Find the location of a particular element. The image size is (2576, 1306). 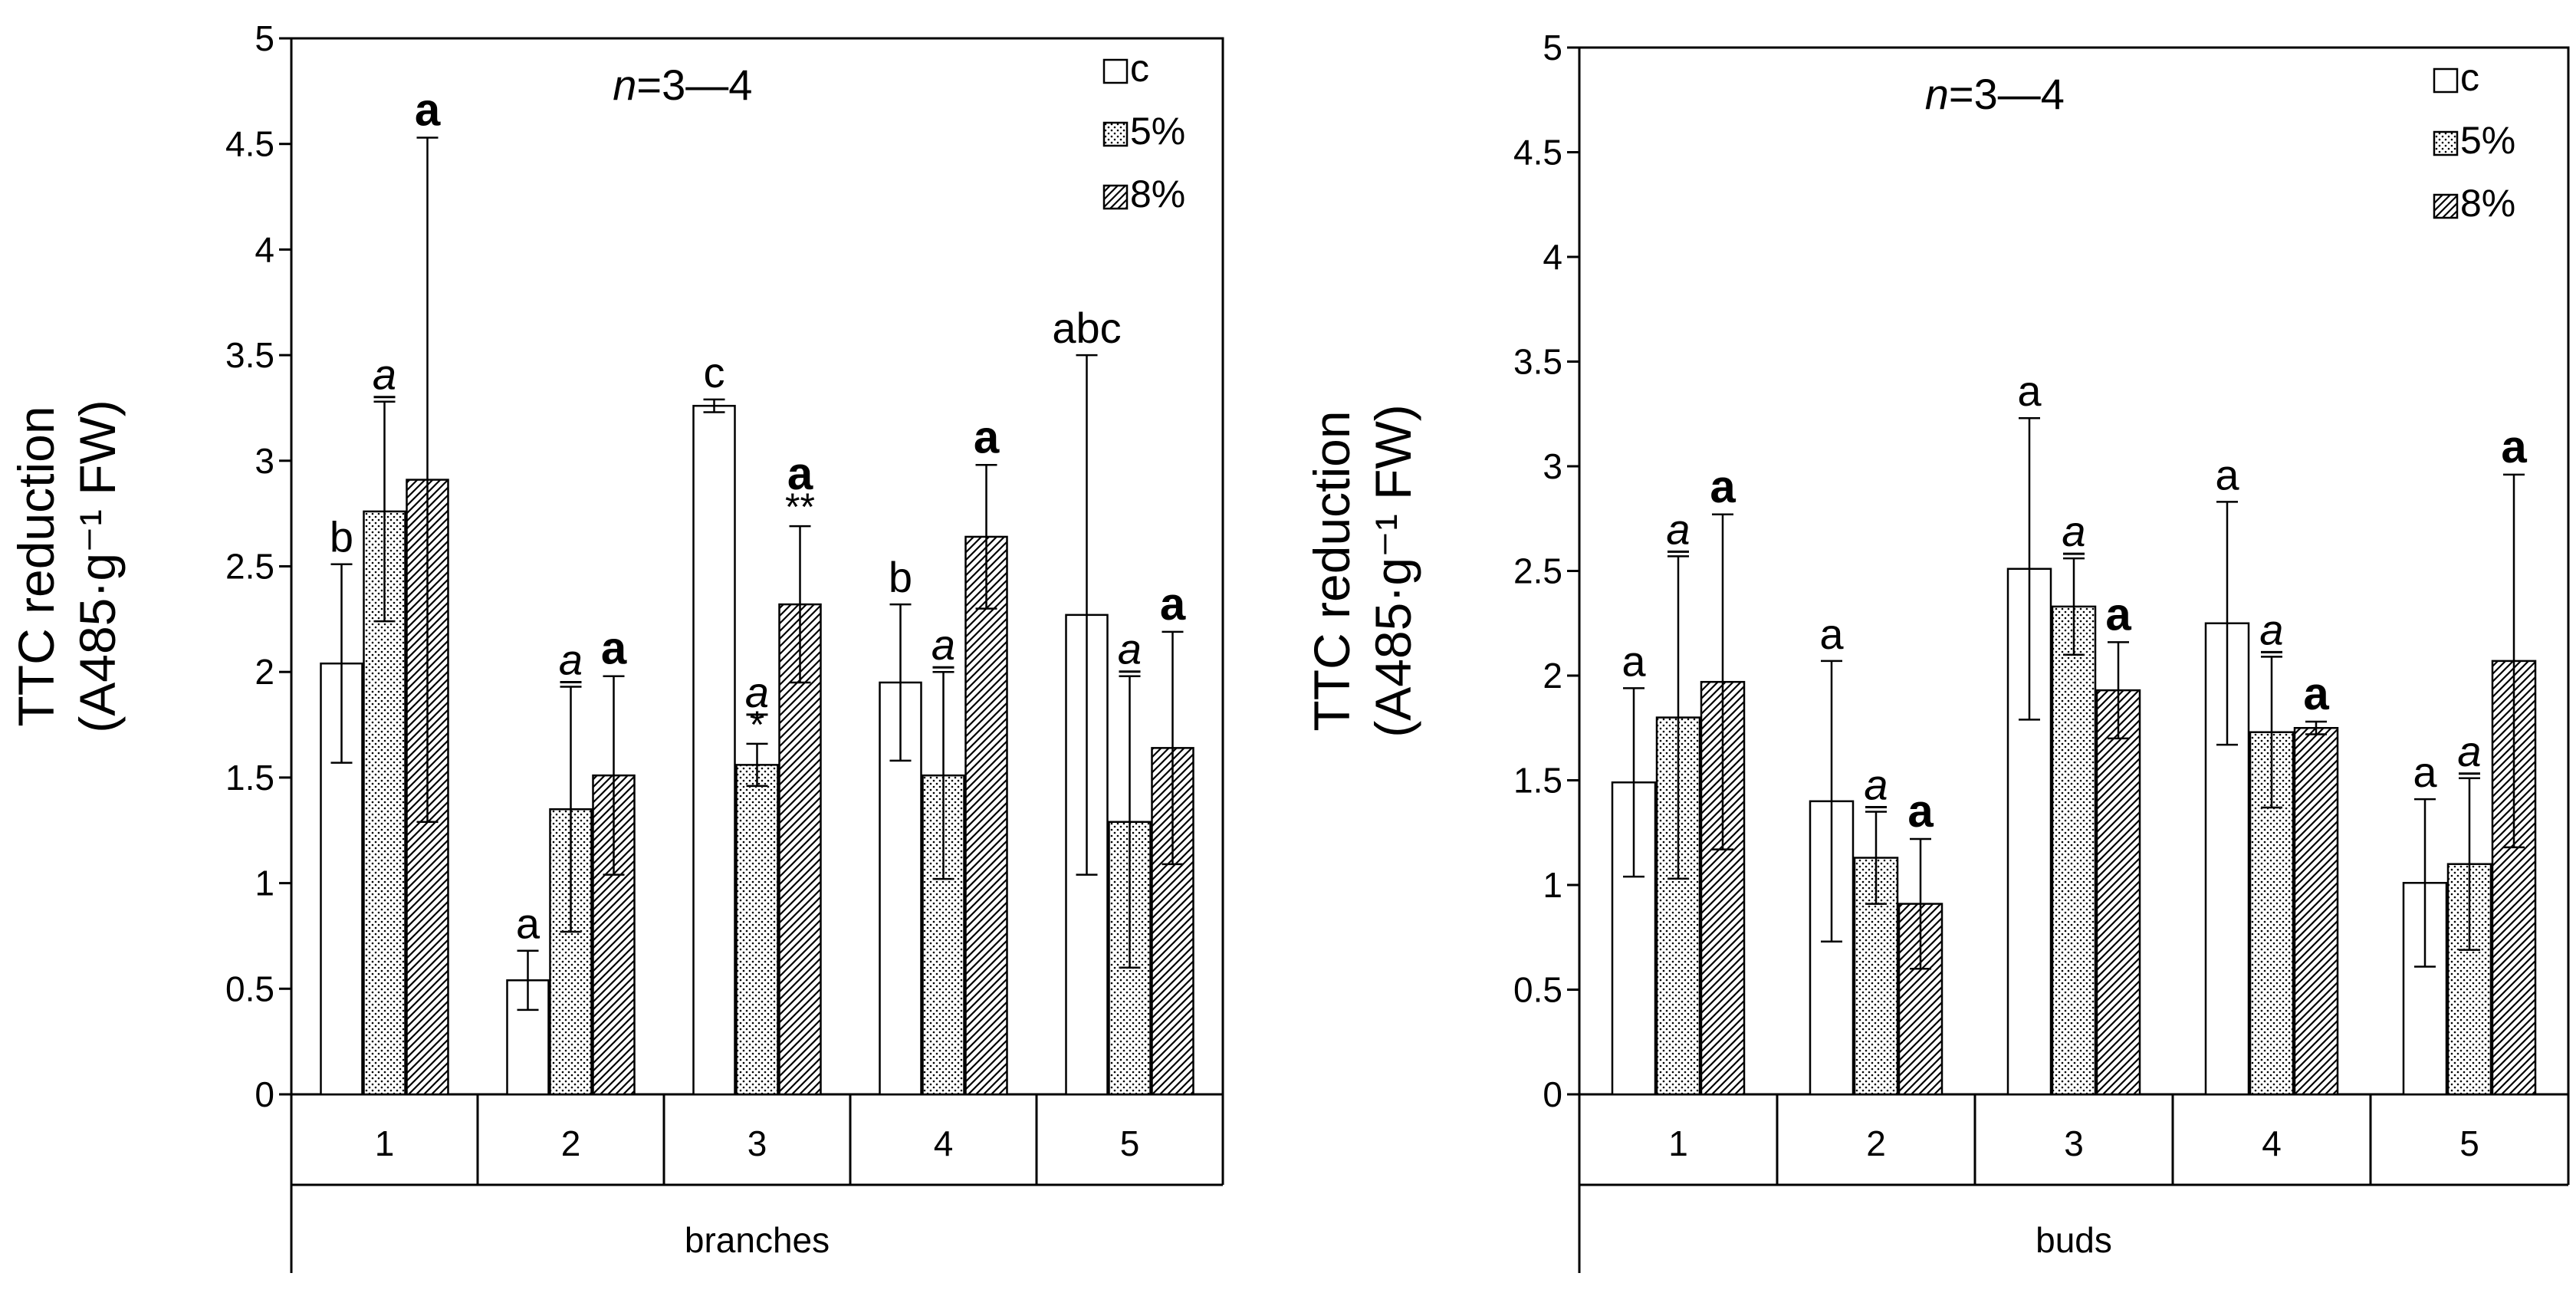

significance-mark: ** is located at coordinates (800, 506).